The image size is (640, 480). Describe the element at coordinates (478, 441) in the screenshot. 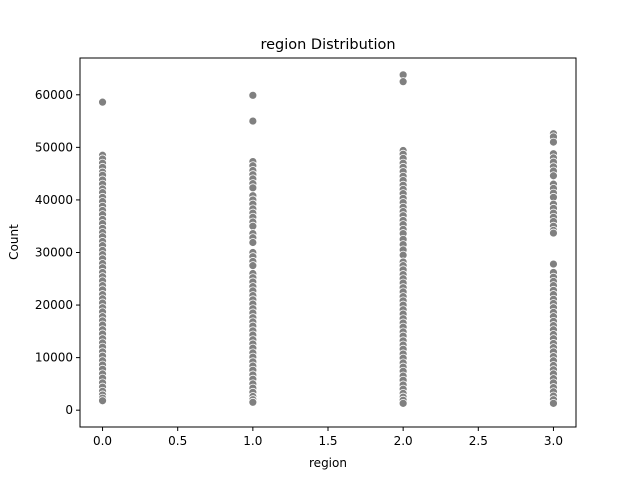

I see `x-tick-label: 2.5` at that location.